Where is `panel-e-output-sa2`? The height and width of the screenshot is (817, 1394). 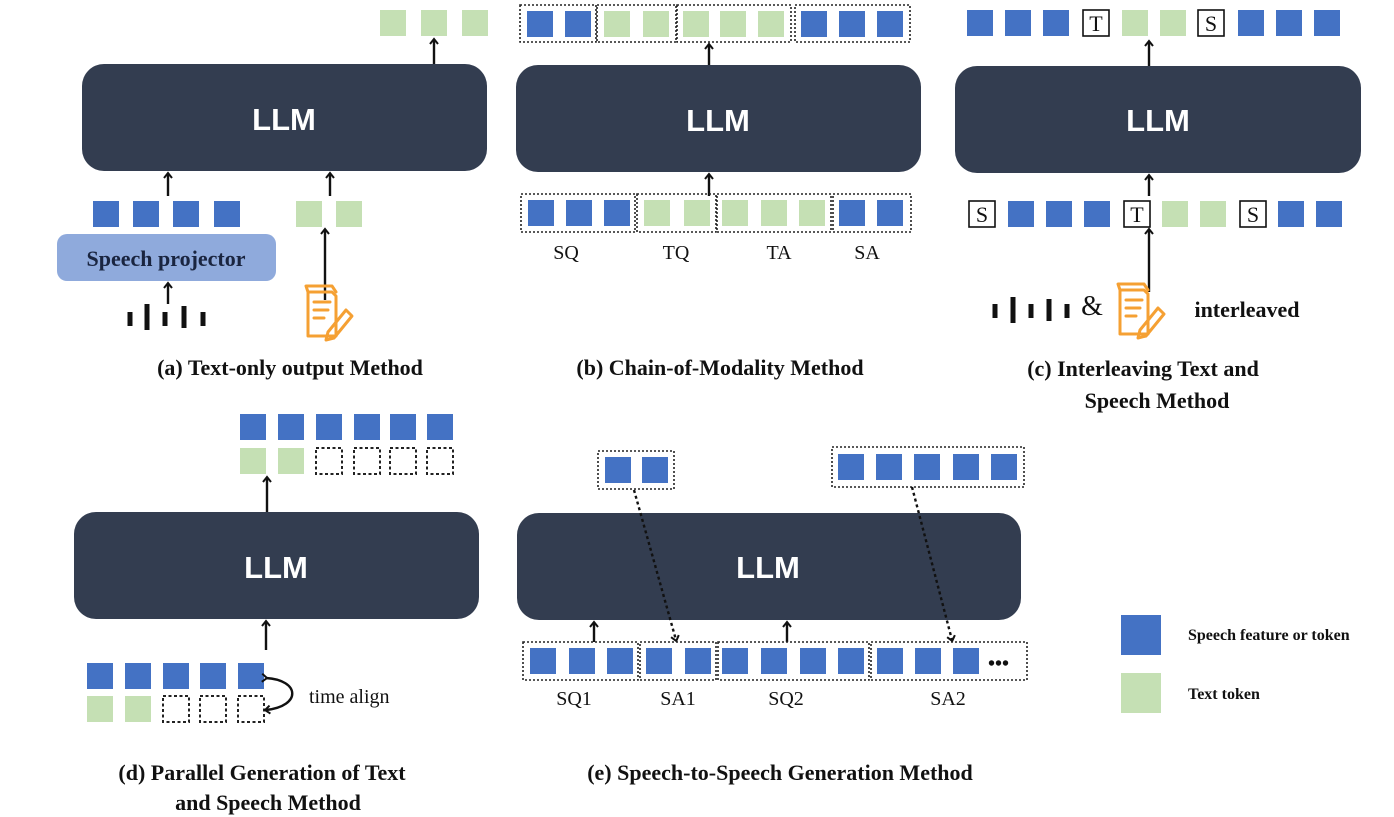
panel-e-output-sa2 is located at coordinates (928, 467).